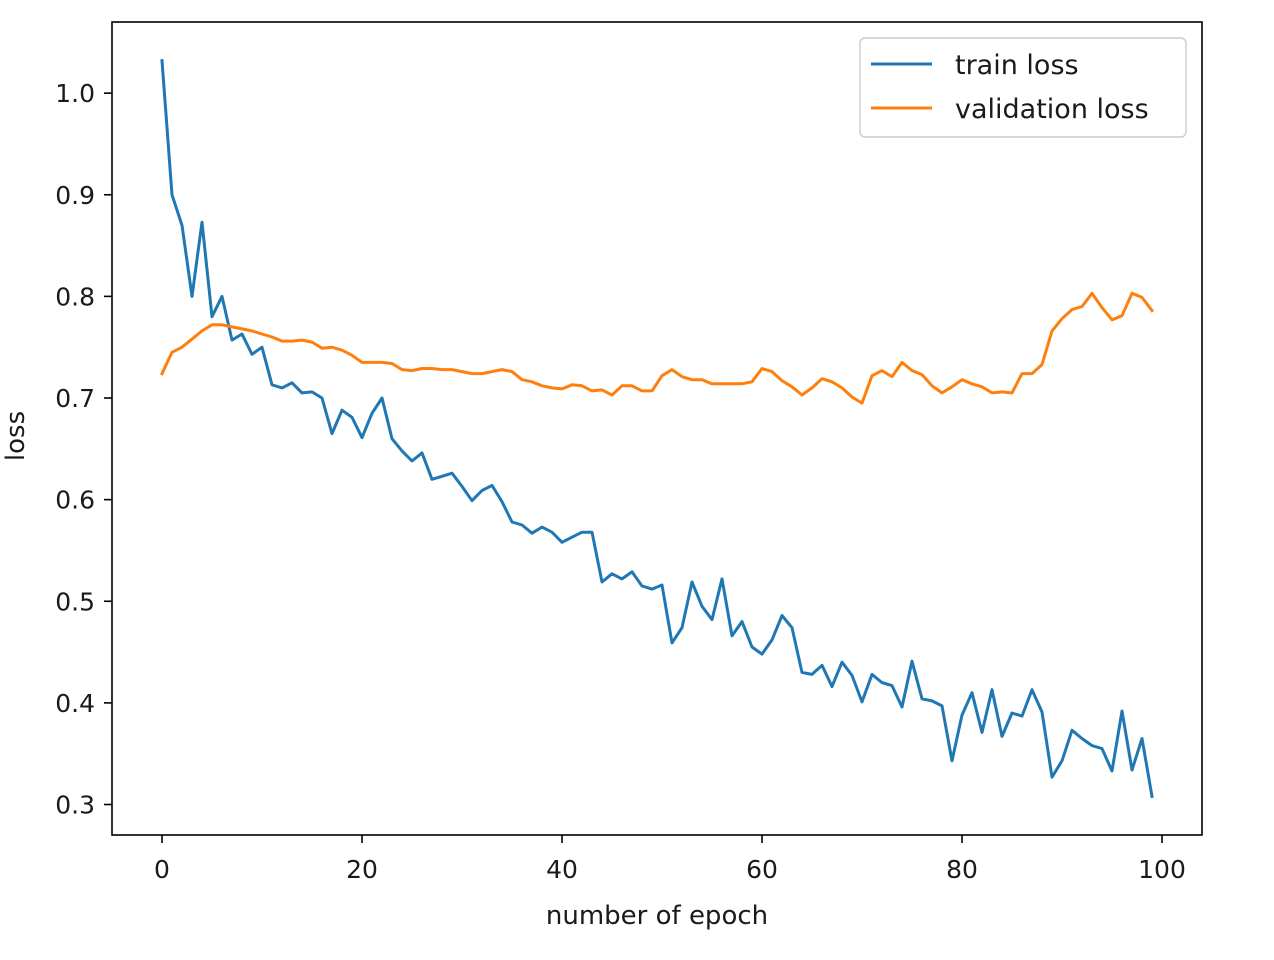 The width and height of the screenshot is (1274, 960). I want to click on y-axis-label: loss, so click(16, 436).